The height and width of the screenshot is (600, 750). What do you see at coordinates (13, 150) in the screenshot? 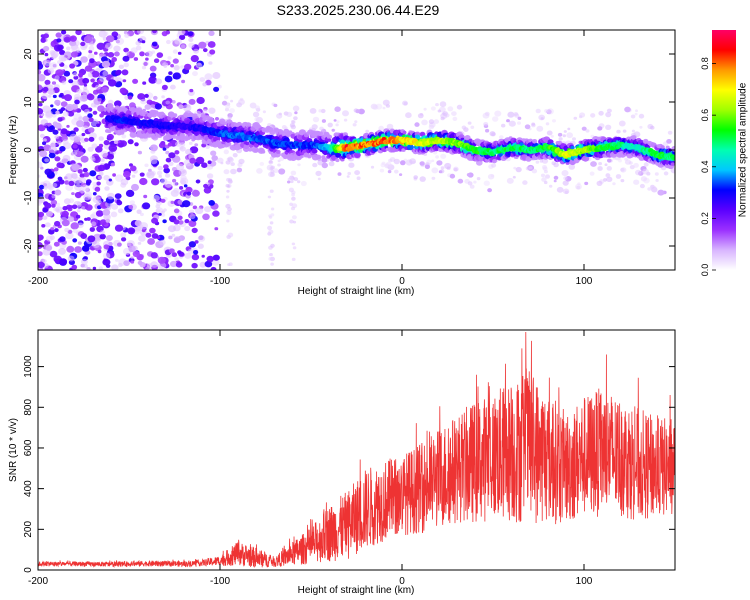
I see `spectrogram-y-label: Frequency (Hz)` at bounding box center [13, 150].